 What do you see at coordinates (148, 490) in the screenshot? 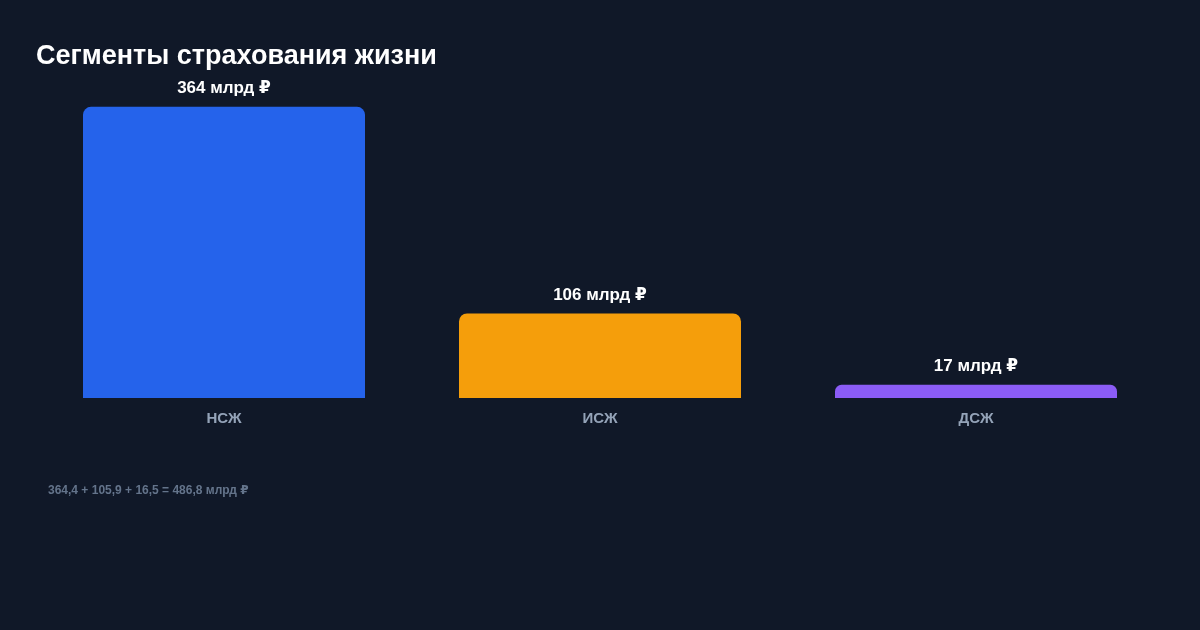
I see `text: 364,4 + 105,9 + 16,5 = 486,8 млрд ₽` at bounding box center [148, 490].